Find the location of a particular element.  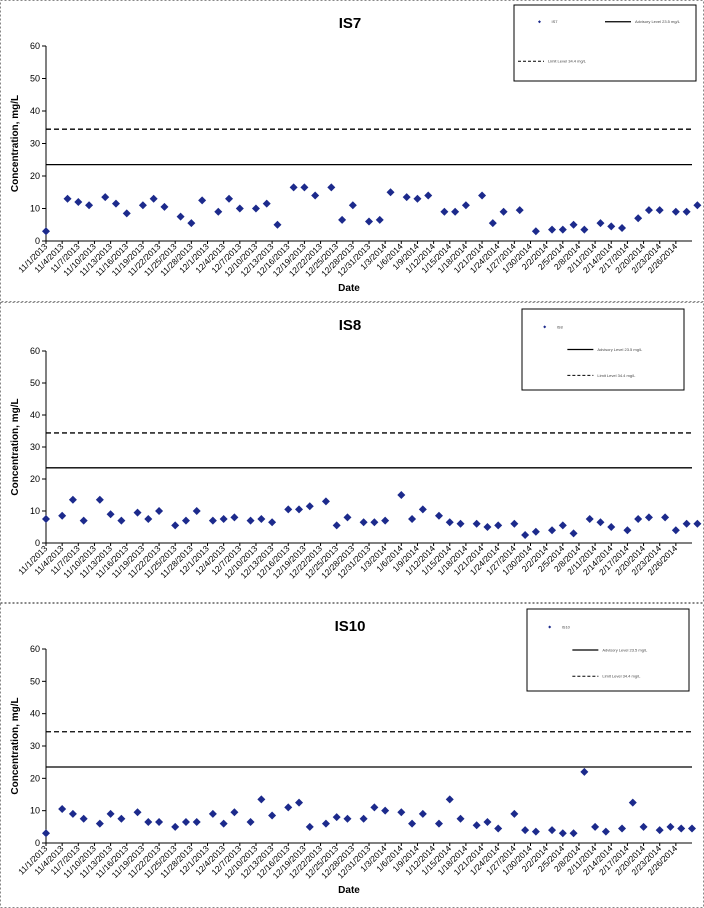

legend-marker is located at coordinates (539, 22).